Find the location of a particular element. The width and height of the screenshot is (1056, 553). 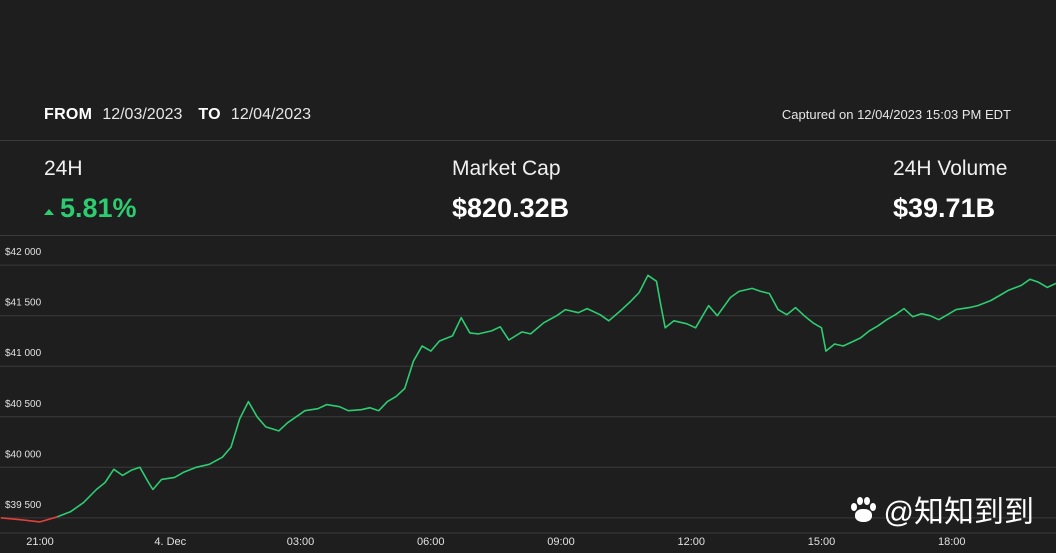

change-value-row: 5.81% is located at coordinates (90, 208).